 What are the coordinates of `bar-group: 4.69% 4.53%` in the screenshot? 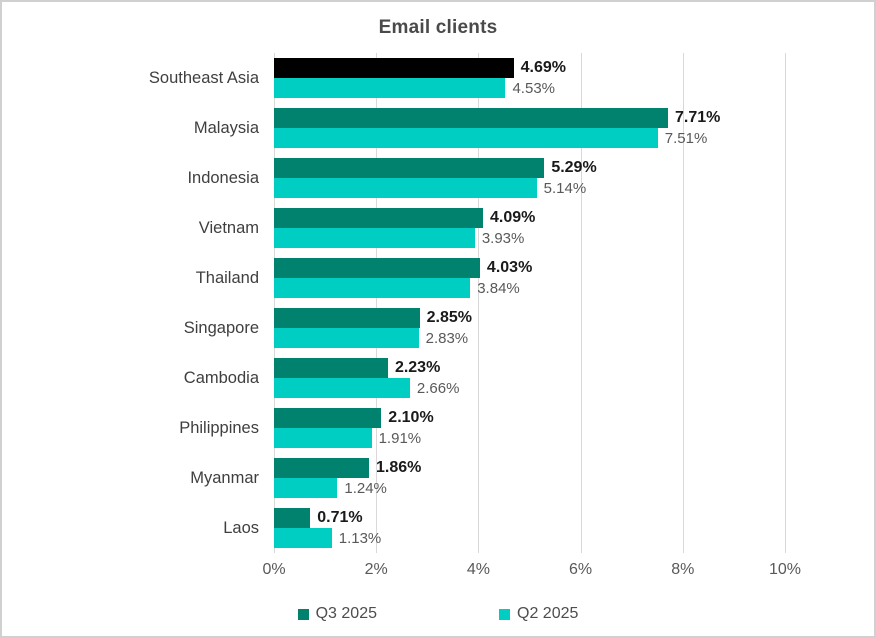 It's located at (529, 78).